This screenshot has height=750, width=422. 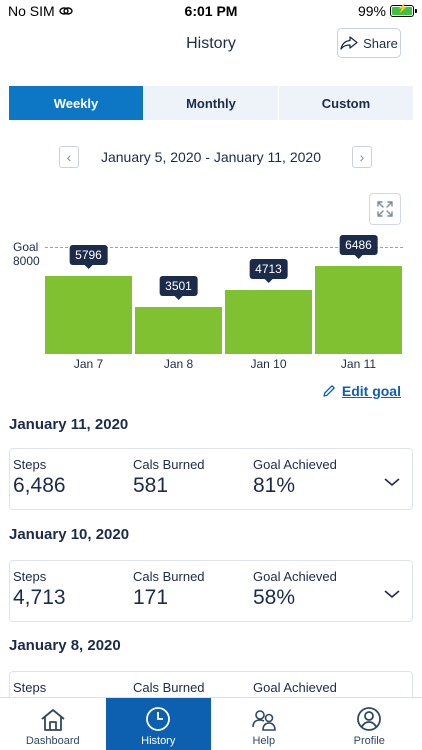 What do you see at coordinates (178, 288) in the screenshot?
I see `bar-value-label: 3501` at bounding box center [178, 288].